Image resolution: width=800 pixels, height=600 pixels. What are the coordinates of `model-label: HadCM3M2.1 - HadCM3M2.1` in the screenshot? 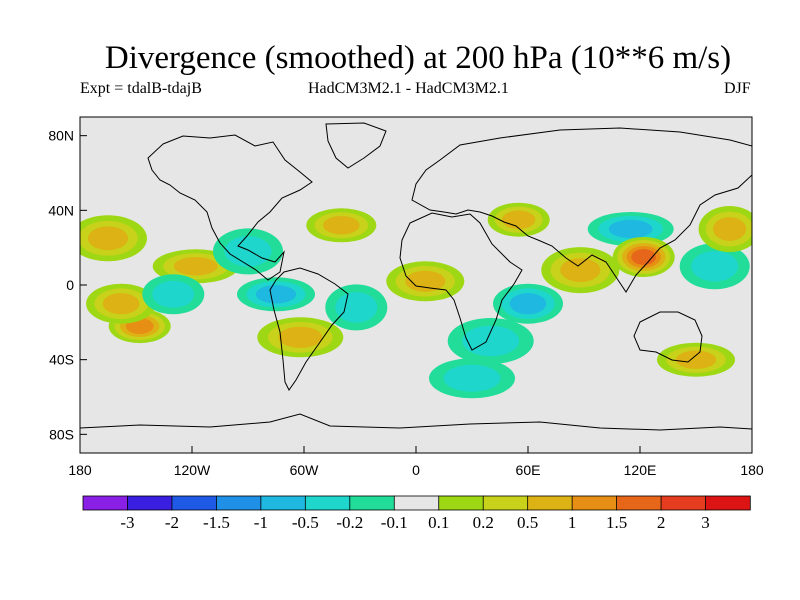 It's located at (408, 88).